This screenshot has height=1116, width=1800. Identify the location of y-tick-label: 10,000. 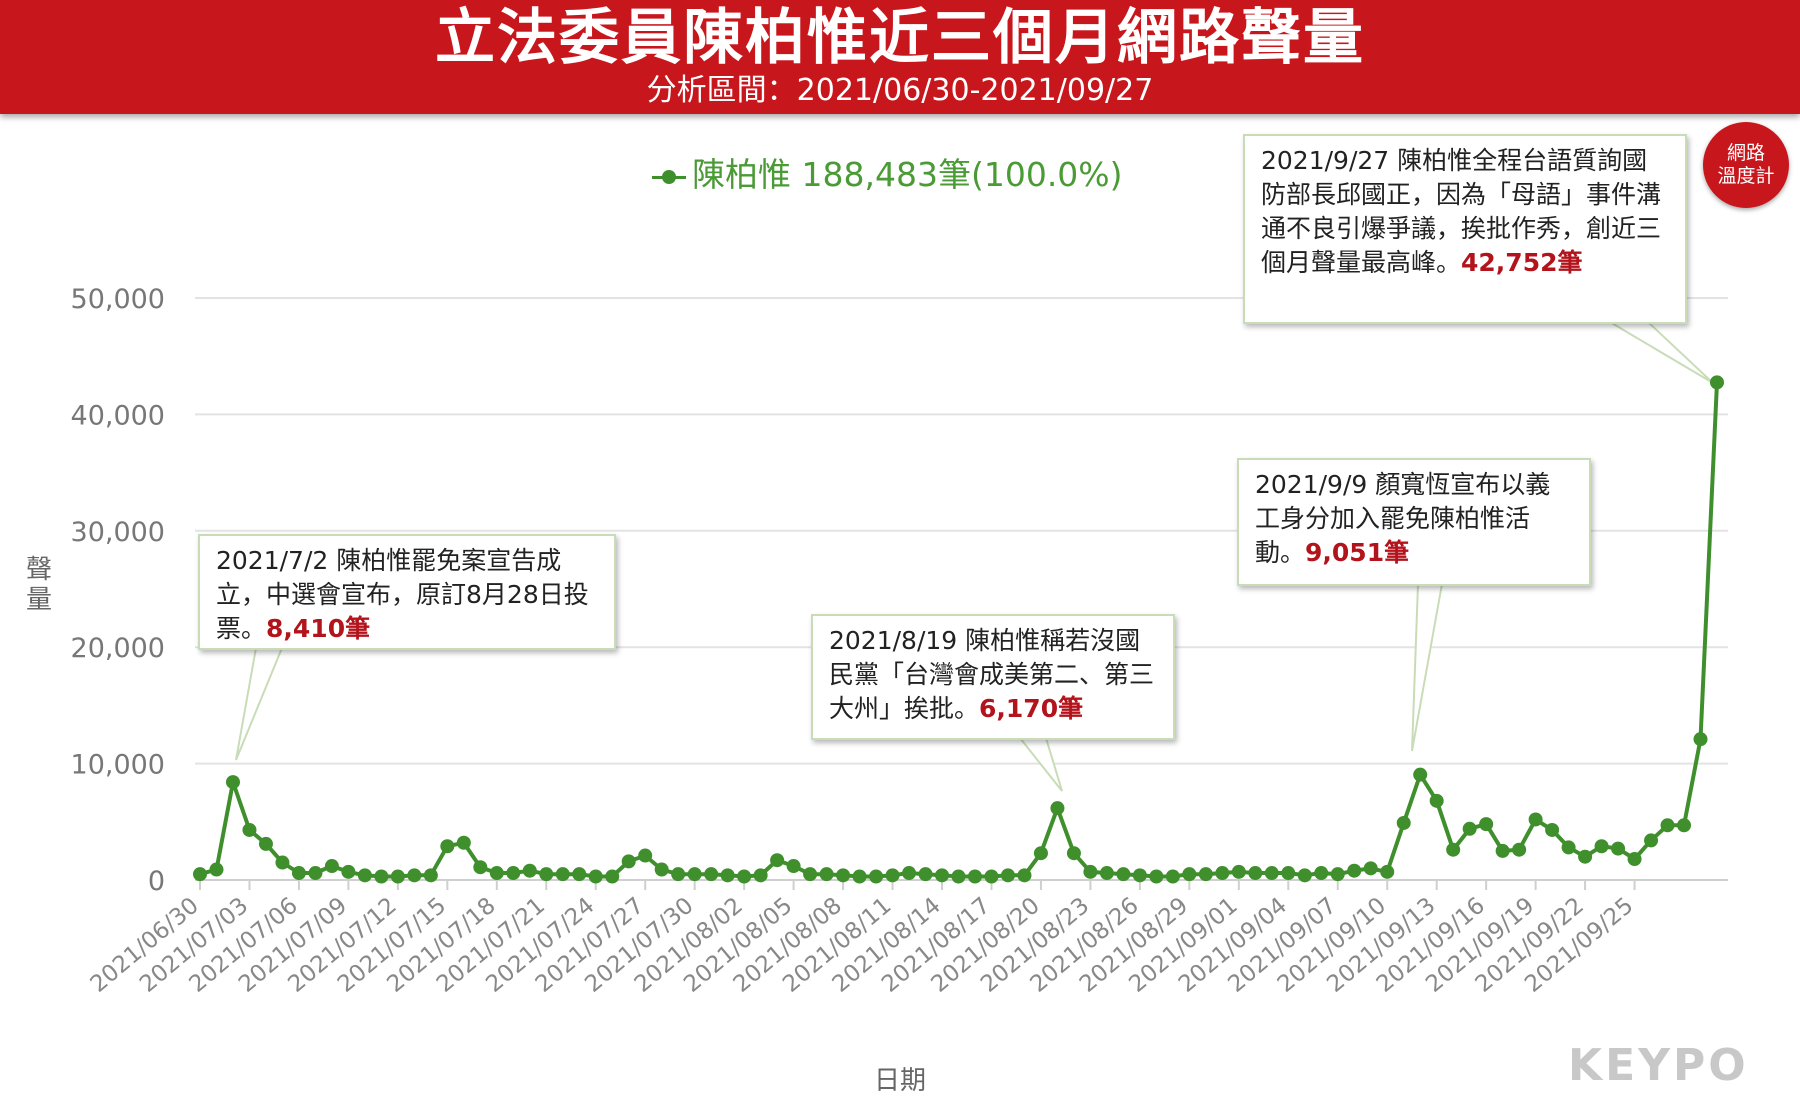
(118, 765).